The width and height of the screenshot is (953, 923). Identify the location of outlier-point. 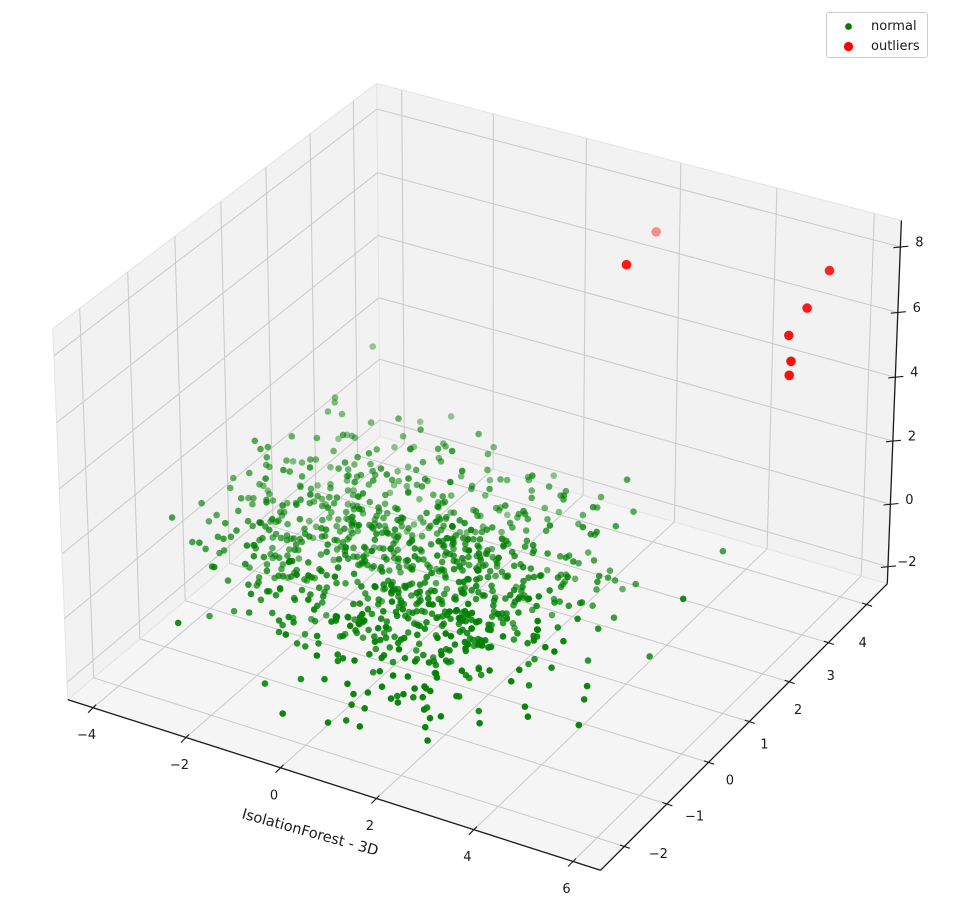
(791, 361).